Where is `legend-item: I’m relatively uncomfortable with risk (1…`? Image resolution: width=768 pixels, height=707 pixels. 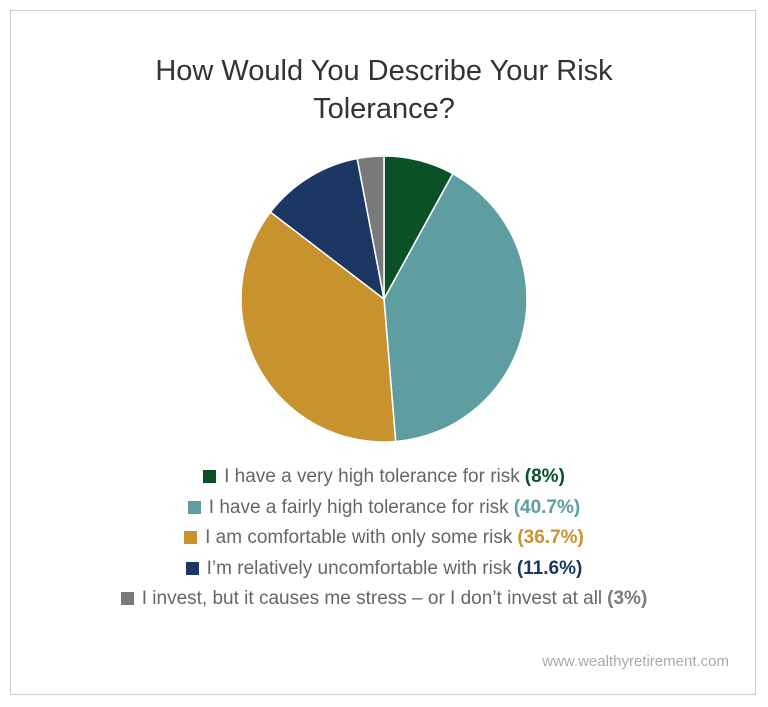 legend-item: I’m relatively uncomfortable with risk (1… is located at coordinates (384, 569).